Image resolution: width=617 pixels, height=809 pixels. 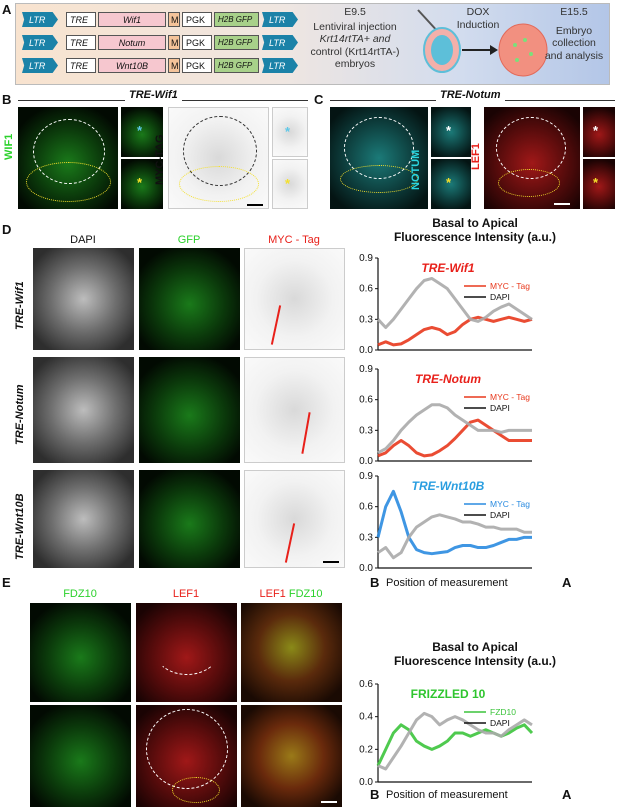 I want to click on row-notum-label: TRE-Notum, so click(x=20, y=415).